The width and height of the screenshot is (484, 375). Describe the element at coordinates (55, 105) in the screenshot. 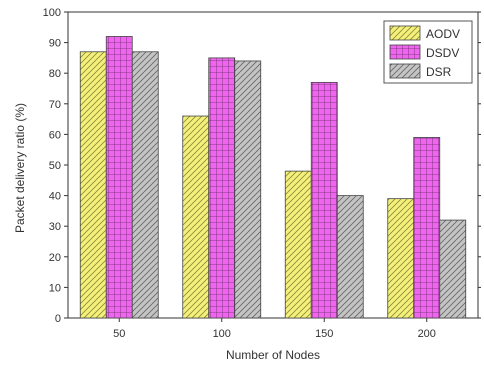

I see `y-tick-label: 70` at that location.